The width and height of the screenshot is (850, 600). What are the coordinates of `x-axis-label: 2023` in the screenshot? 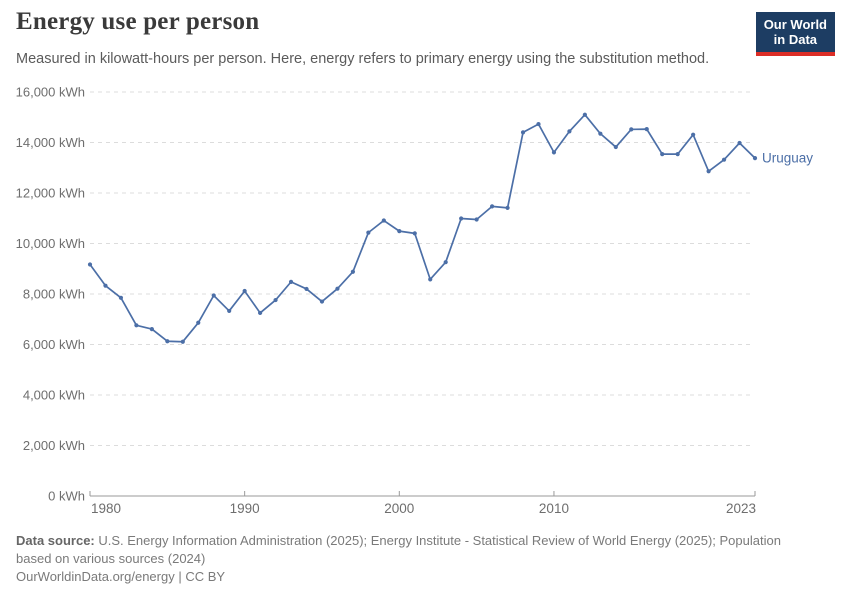 It's located at (741, 508).